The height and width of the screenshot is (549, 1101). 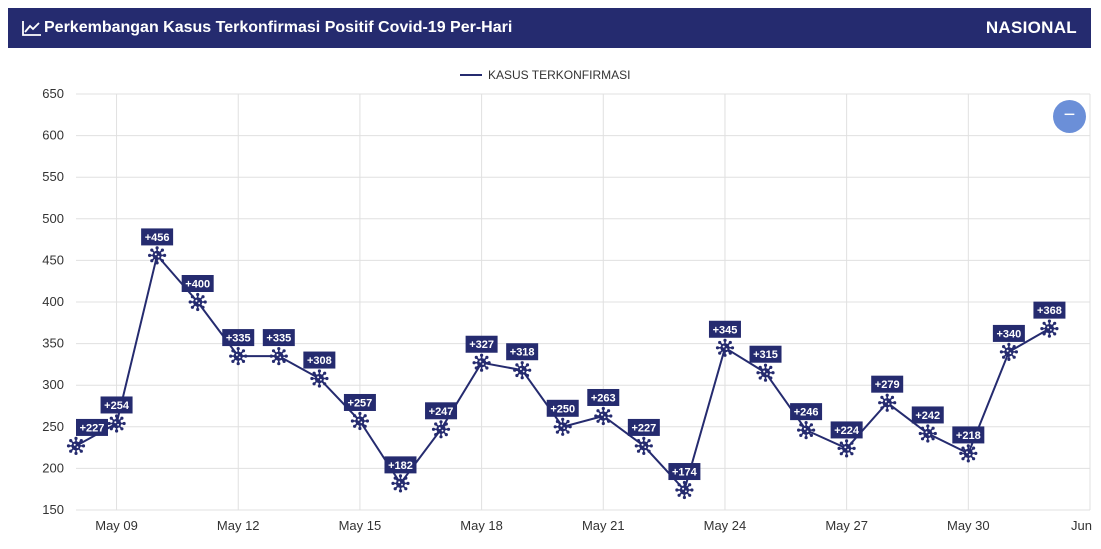 I want to click on data-label: +227, so click(x=92, y=428).